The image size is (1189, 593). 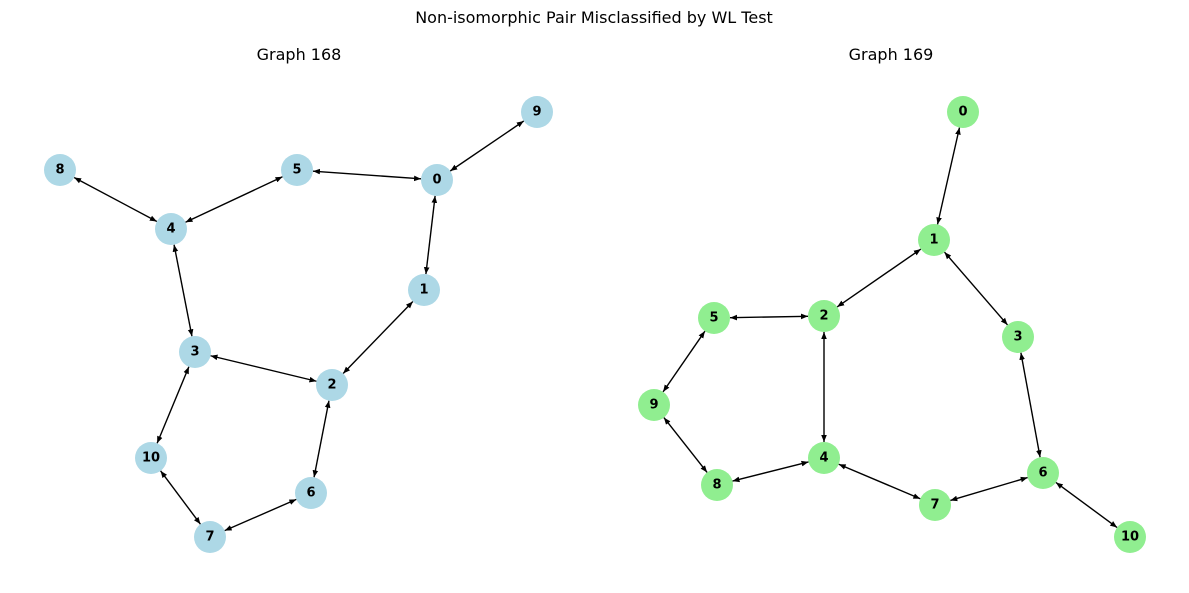 I want to click on graph-168-title: Graph 168, so click(x=299, y=54).